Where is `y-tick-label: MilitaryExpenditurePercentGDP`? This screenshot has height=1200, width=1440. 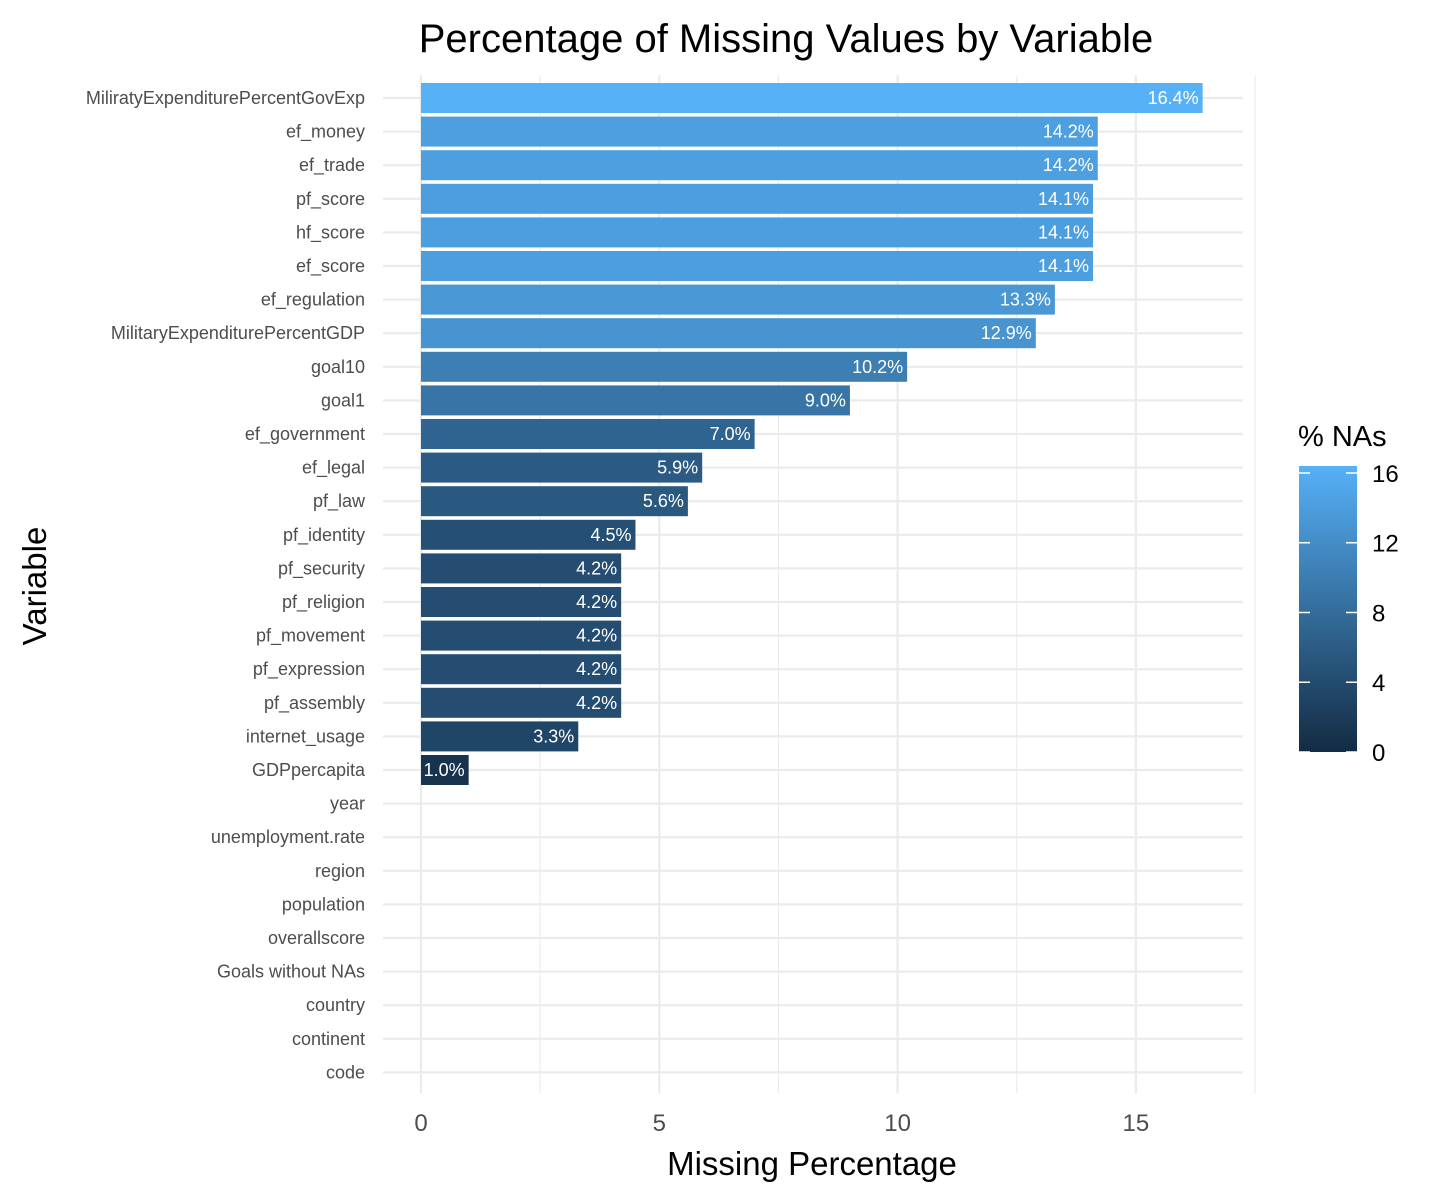
y-tick-label: MilitaryExpenditurePercentGDP is located at coordinates (238, 333).